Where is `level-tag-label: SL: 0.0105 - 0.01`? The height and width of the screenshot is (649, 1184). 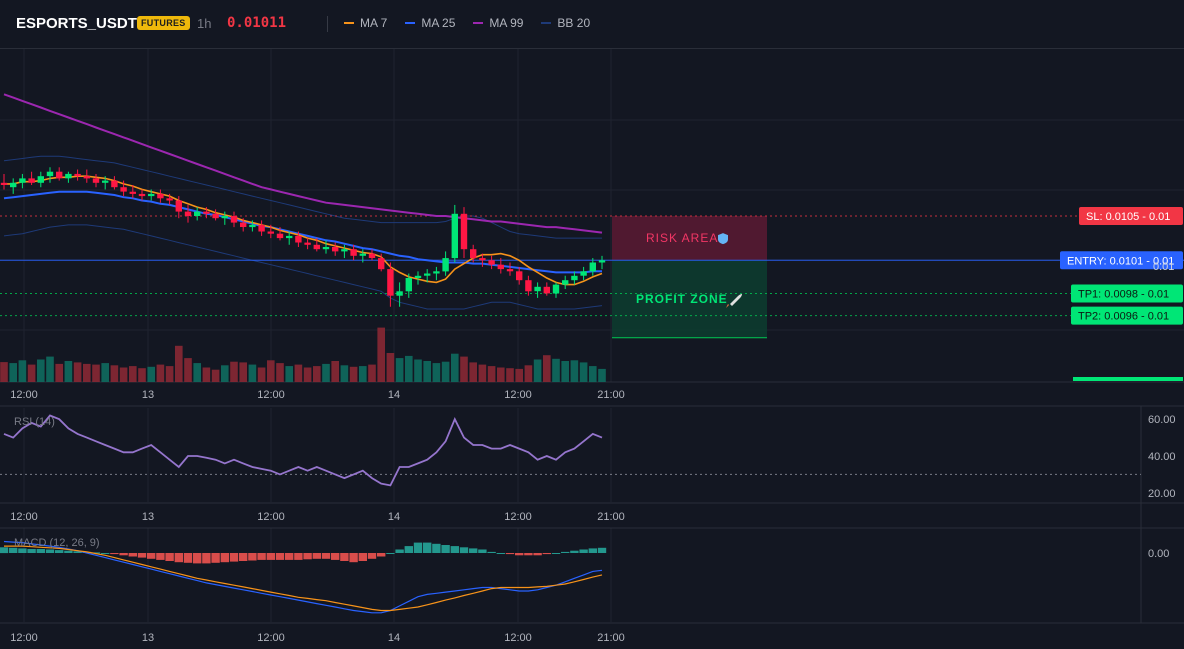
level-tag-label: SL: 0.0105 - 0.01 is located at coordinates (1128, 217).